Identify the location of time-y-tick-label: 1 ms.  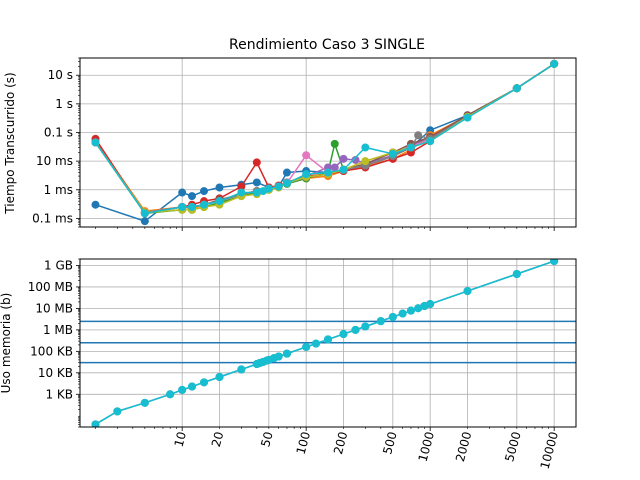
(58, 190).